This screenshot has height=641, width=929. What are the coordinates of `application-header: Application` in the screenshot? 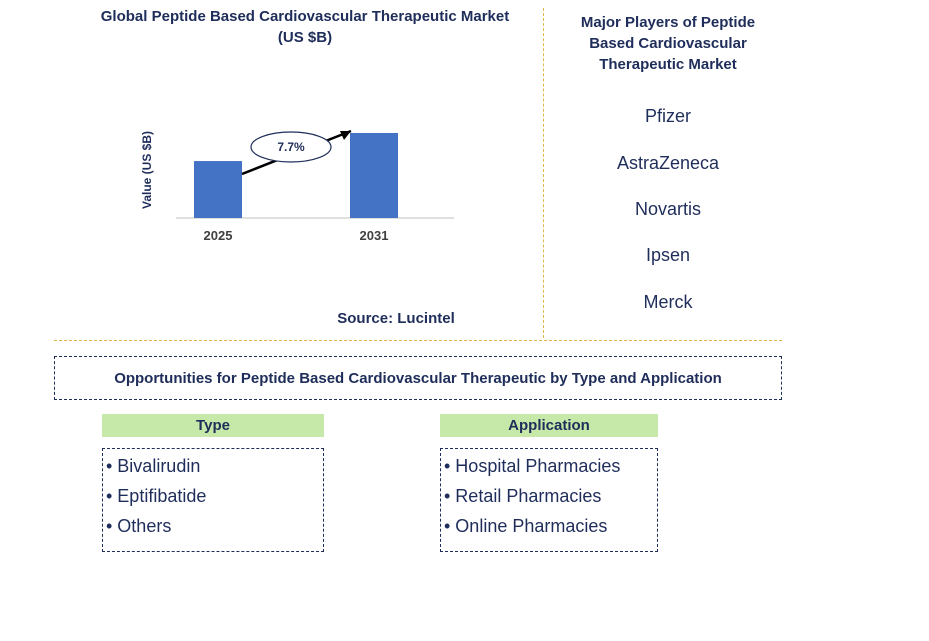 It's located at (549, 425).